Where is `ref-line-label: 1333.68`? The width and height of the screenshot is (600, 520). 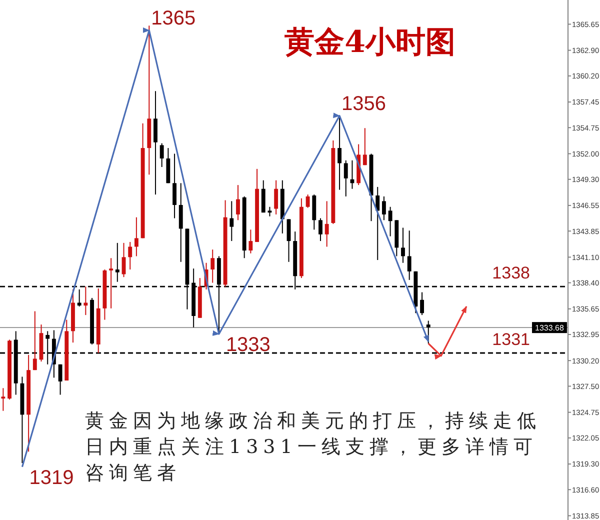
ref-line-label: 1333.68 is located at coordinates (550, 328).